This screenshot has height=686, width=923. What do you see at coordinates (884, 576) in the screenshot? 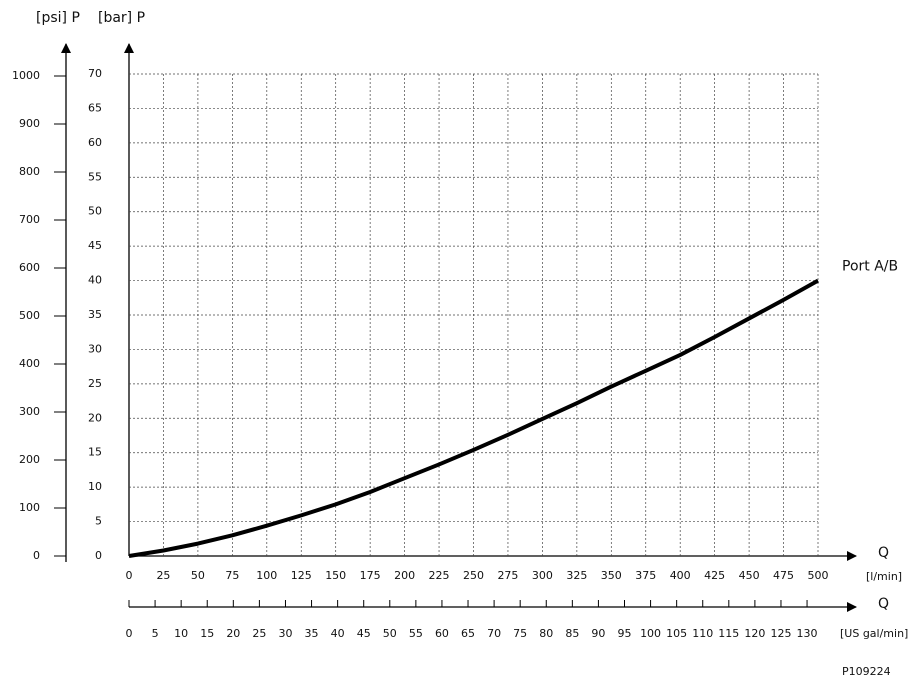
I see `x-axis-unit: [l/min]` at bounding box center [884, 576].